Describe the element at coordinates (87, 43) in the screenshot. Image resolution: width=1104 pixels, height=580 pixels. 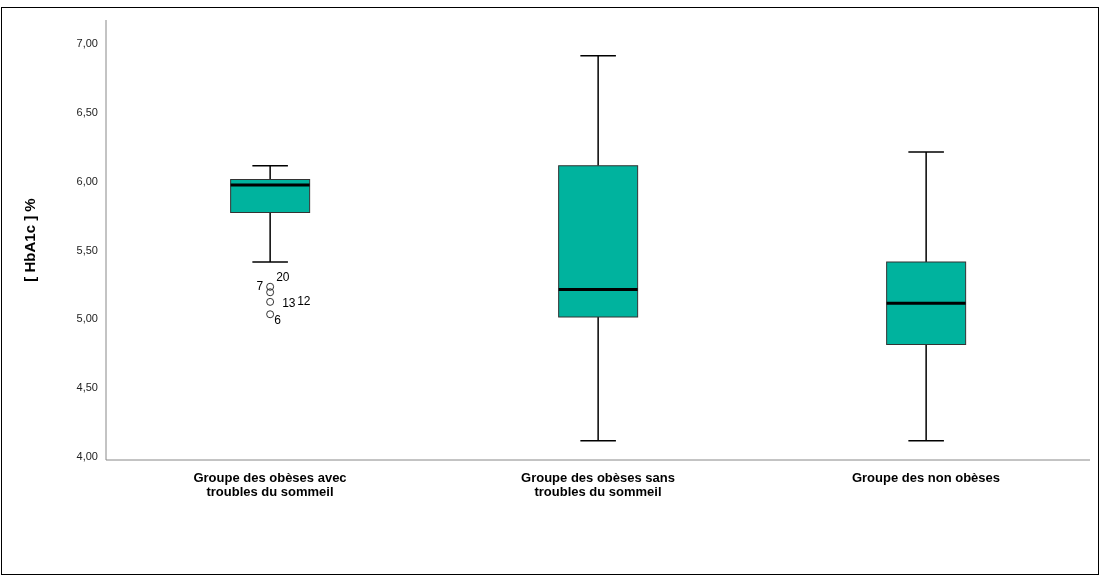
I see `y-tick-label: 7,00` at that location.